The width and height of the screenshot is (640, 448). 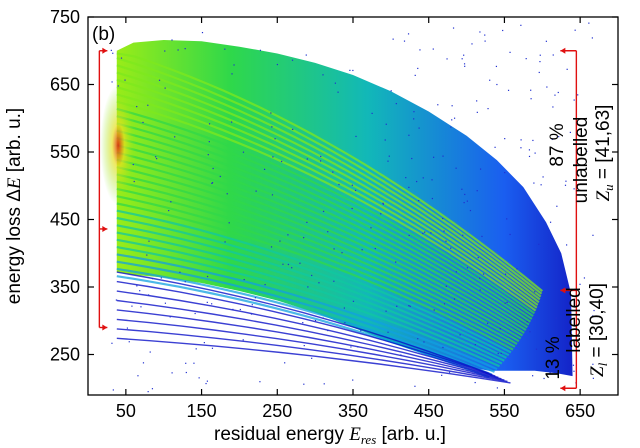 What do you see at coordinates (65, 220) in the screenshot?
I see `y-tick-label: 450` at bounding box center [65, 220].